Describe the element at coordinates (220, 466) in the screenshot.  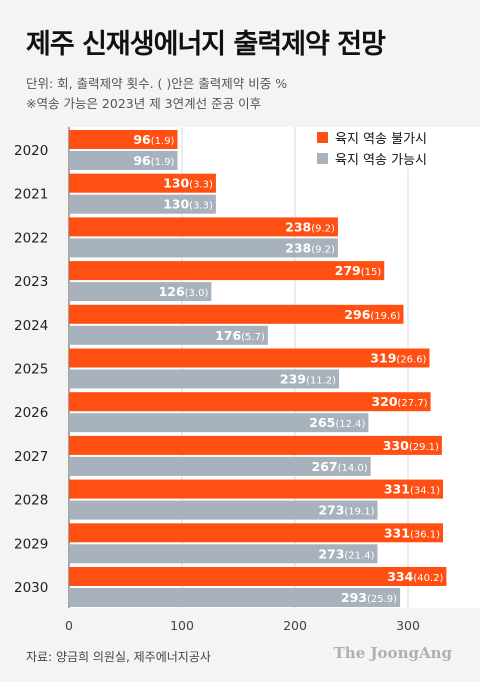
I see `bar-s2-2027` at that location.